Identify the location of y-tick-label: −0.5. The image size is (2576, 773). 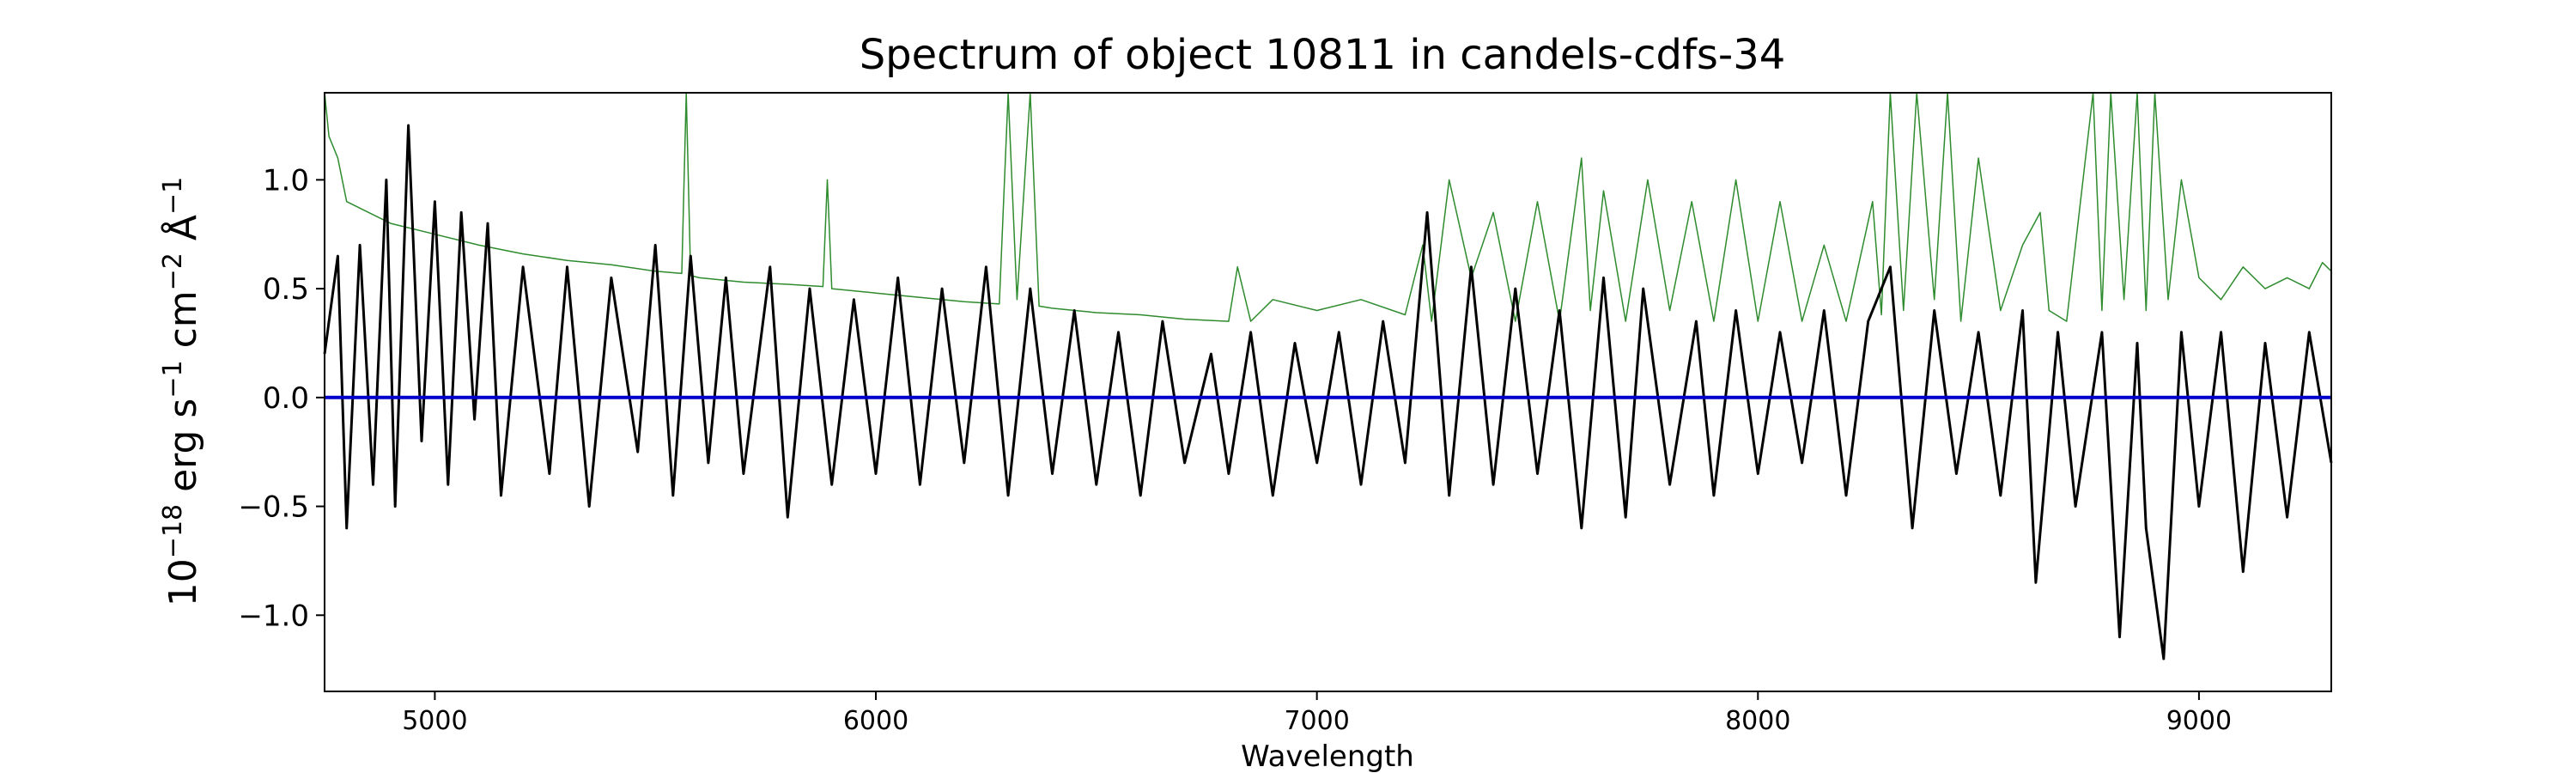
(273, 508).